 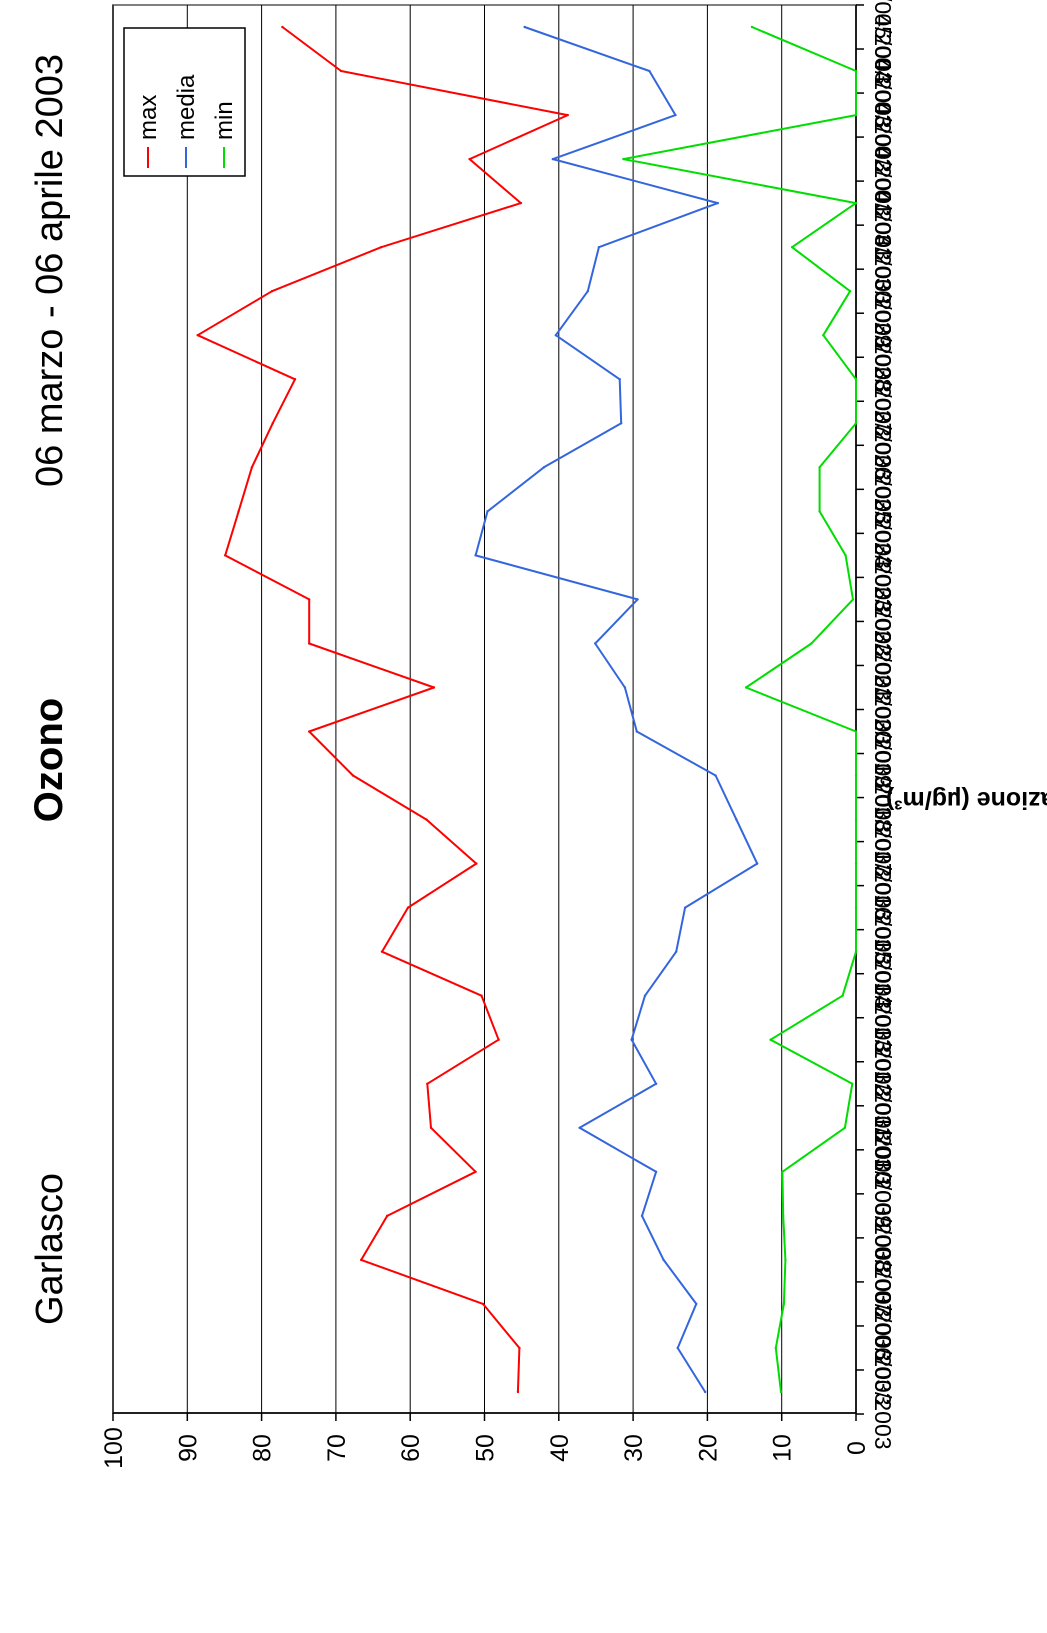 What do you see at coordinates (883, 555) in the screenshot?
I see `date-label: 25/03/2003` at bounding box center [883, 555].